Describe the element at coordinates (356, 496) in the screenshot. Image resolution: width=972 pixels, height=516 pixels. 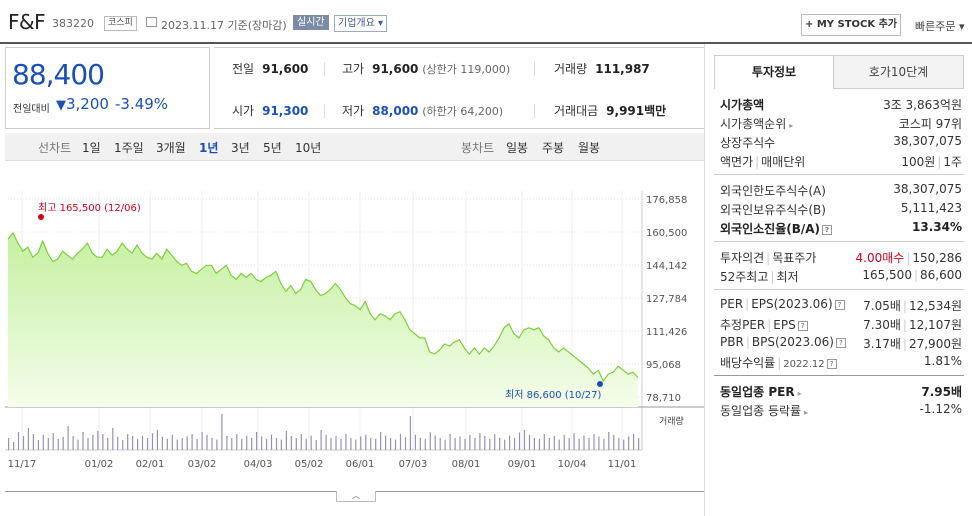
I see `collapse-chart-button: ︿` at that location.